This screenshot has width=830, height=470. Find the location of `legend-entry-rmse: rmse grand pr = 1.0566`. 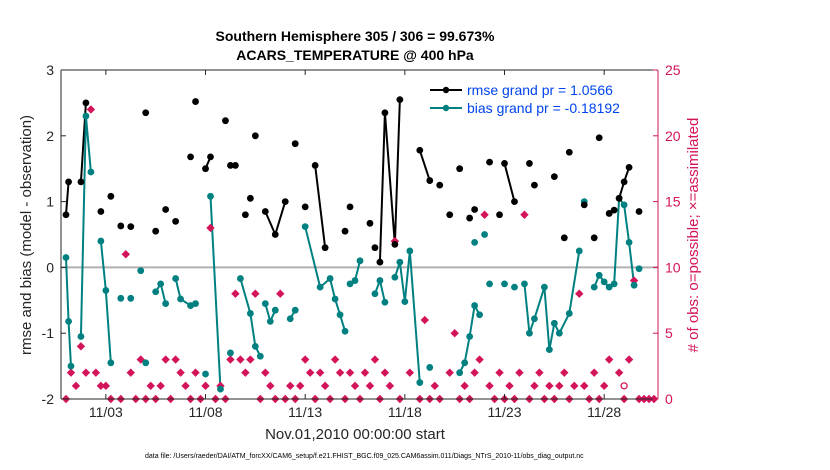

legend-entry-rmse: rmse grand pr = 1.0566 is located at coordinates (540, 90).